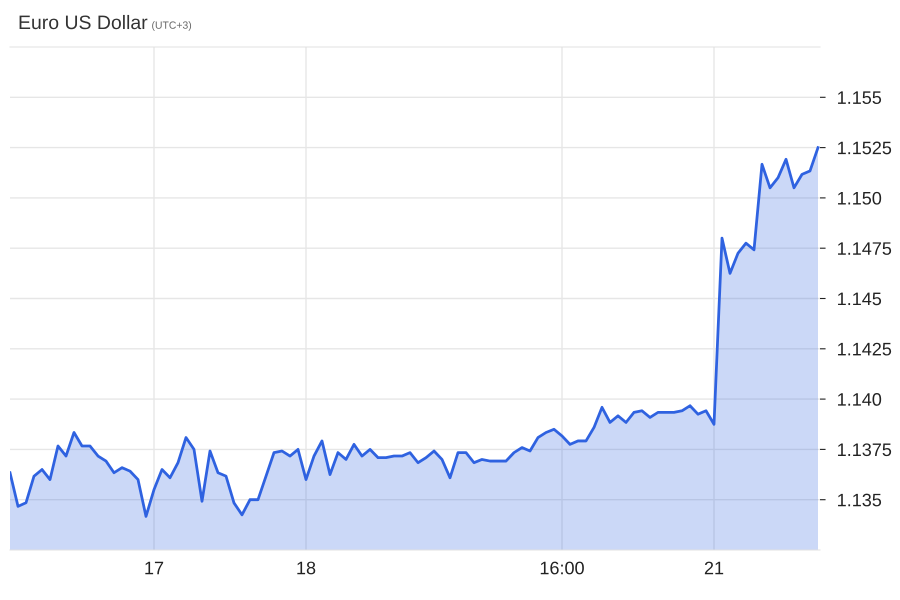 This screenshot has height=600, width=900. What do you see at coordinates (562, 568) in the screenshot?
I see `x-tick-label: 16:00` at bounding box center [562, 568].